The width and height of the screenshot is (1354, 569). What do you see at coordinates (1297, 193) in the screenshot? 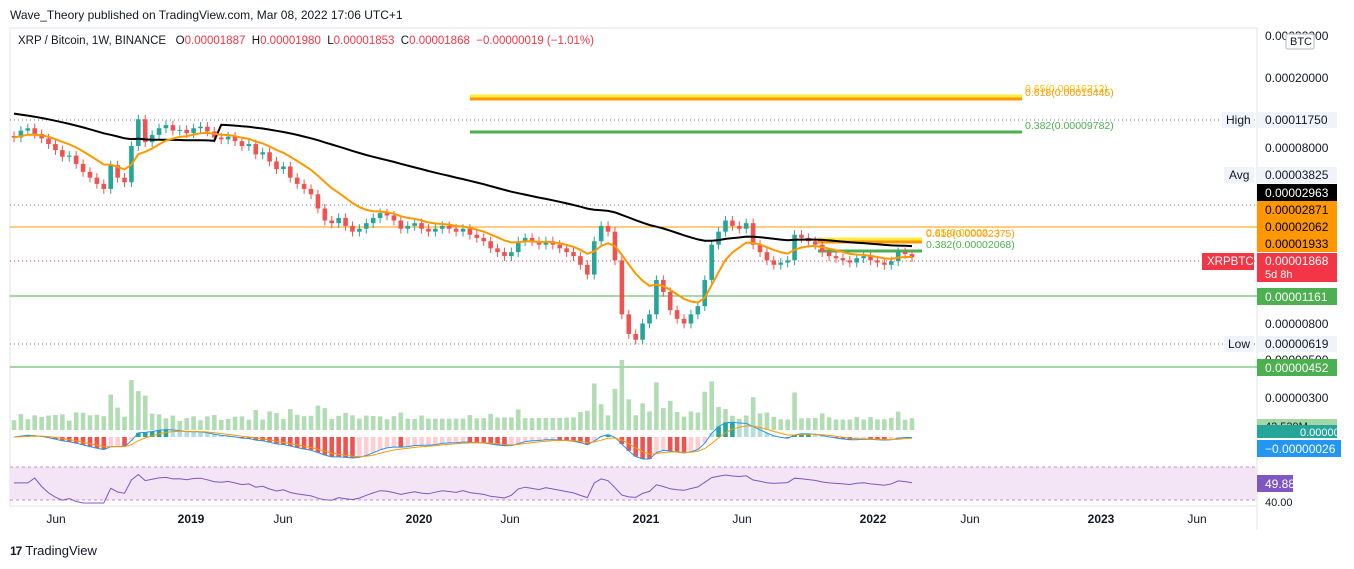
I see `ema-long-value: 0.00002963` at bounding box center [1297, 193].